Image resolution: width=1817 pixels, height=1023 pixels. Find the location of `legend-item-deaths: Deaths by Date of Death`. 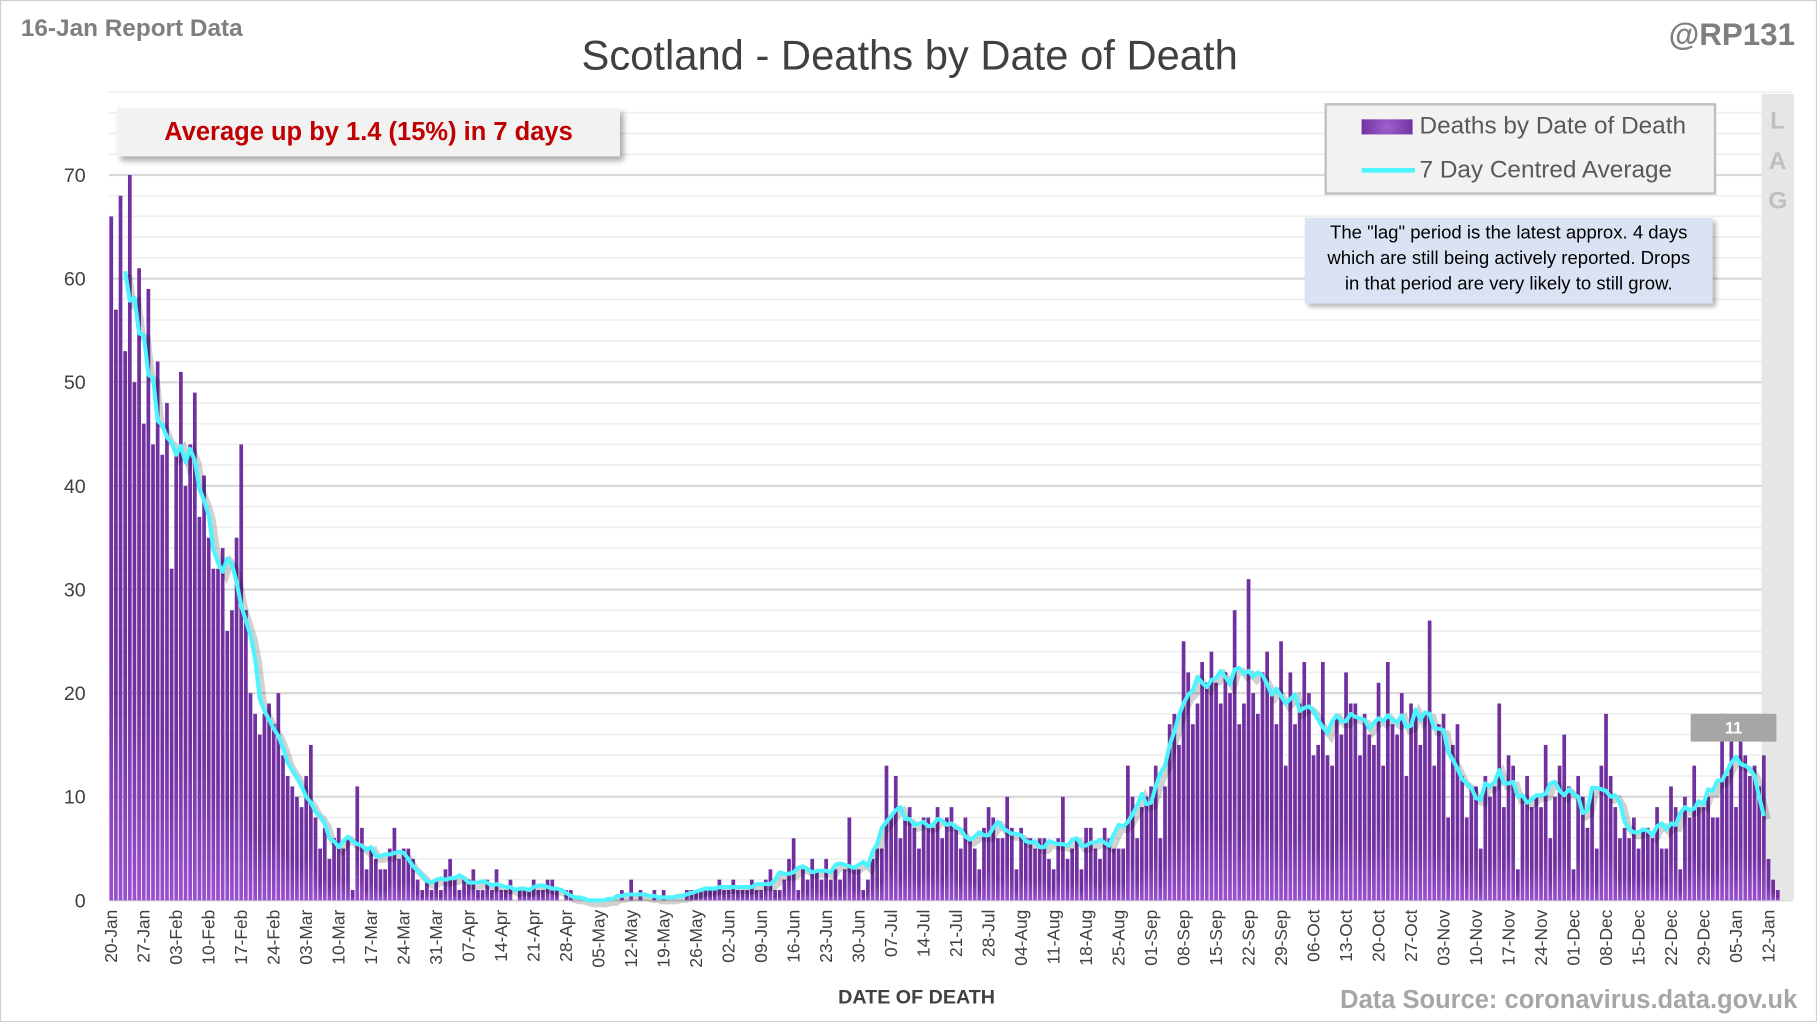

legend-item-deaths: Deaths by Date of Death is located at coordinates (1524, 126).